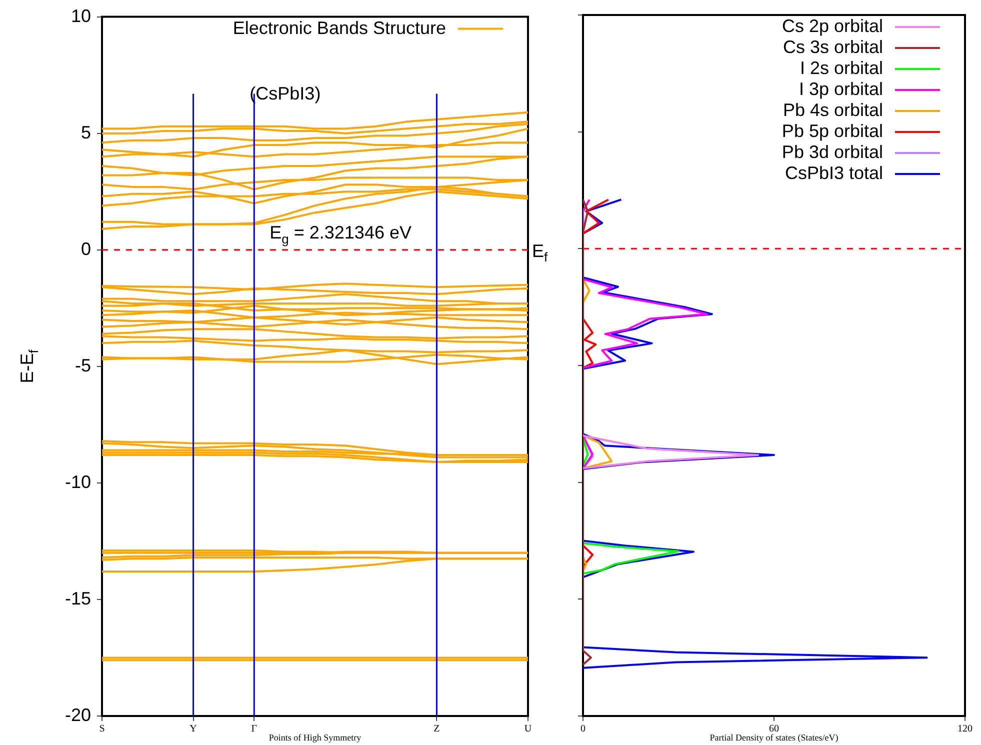 The image size is (981, 745). Describe the element at coordinates (285, 93) in the screenshot. I see `annotation: (CsPbI3)` at that location.